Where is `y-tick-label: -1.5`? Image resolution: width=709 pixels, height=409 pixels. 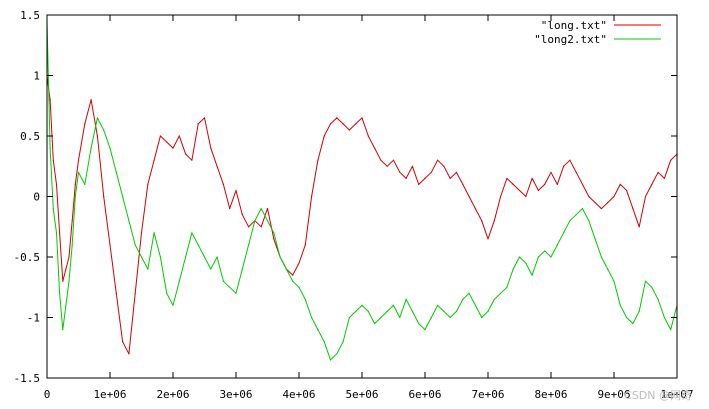 y-tick-label: -1.5 is located at coordinates (27, 378).